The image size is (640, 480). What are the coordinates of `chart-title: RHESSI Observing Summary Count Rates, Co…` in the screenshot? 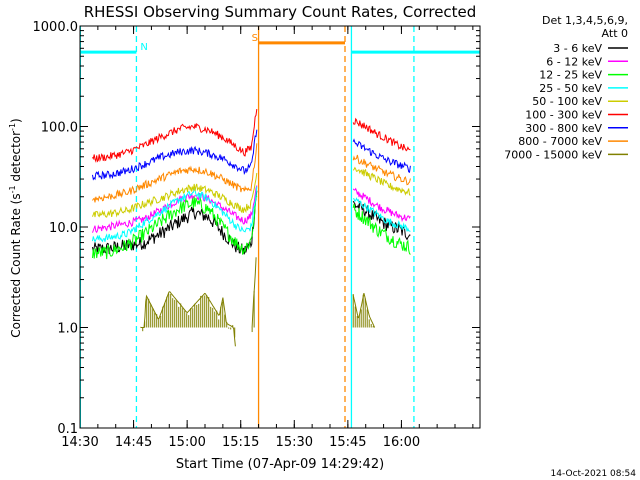 It's located at (280, 12).